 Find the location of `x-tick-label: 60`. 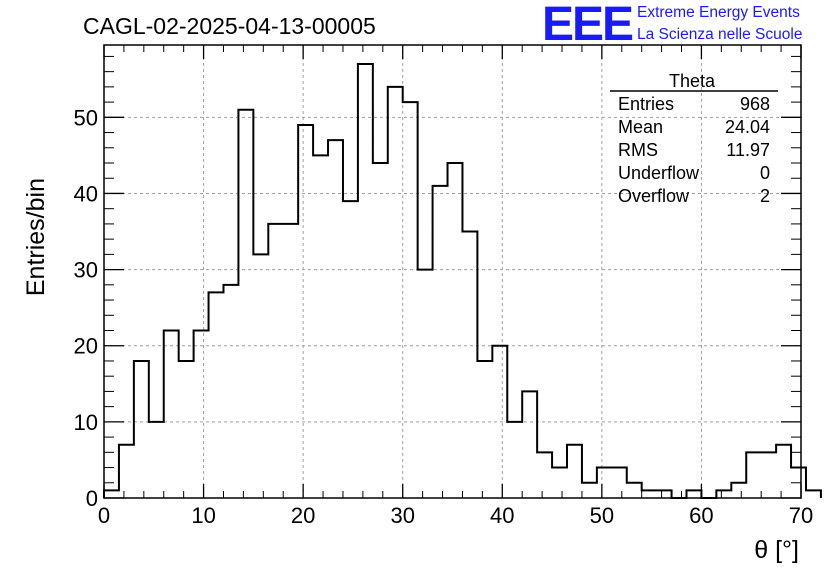

x-tick-label: 60 is located at coordinates (701, 515).